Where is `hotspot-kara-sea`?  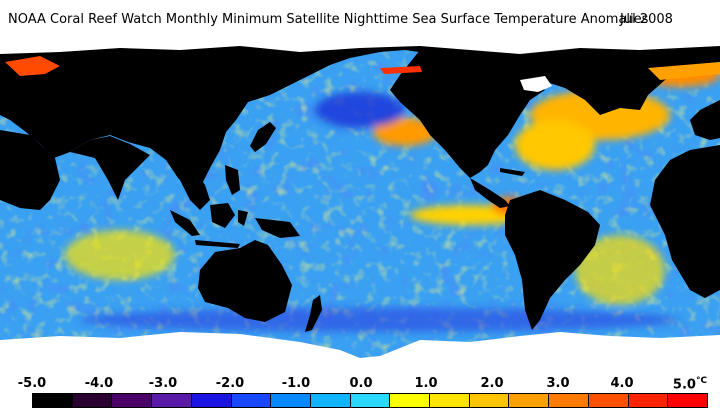 hotspot-kara-sea is located at coordinates (32, 66).